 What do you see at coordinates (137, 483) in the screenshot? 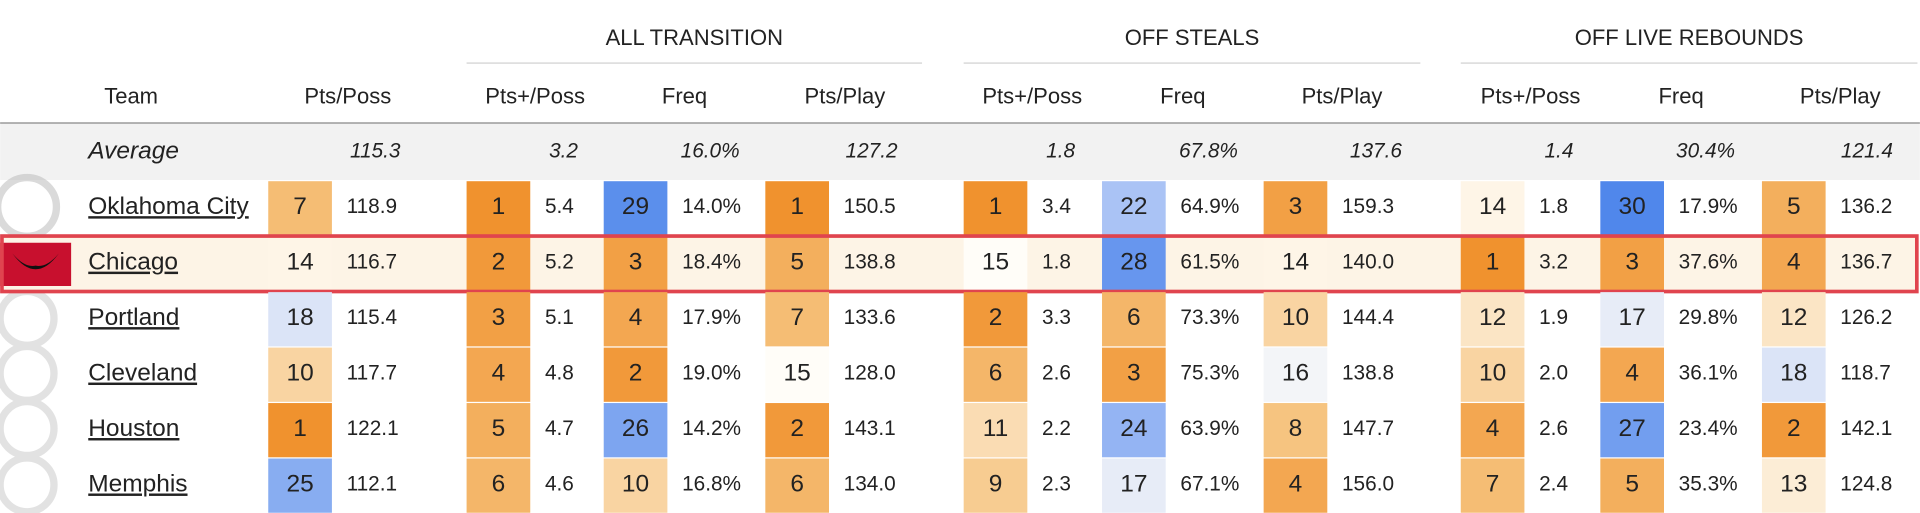
I see `team-link: Memphis` at bounding box center [137, 483].